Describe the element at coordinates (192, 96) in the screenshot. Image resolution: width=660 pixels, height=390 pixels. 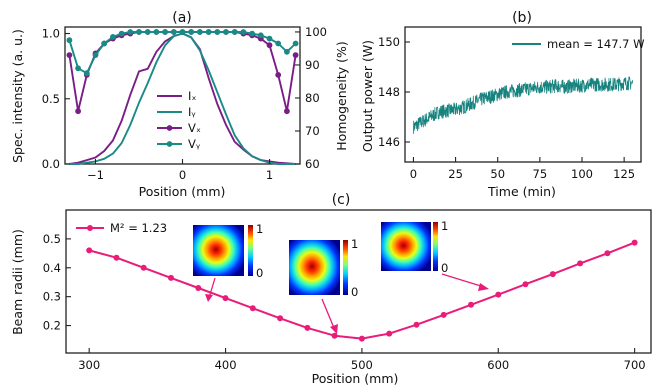
I see `panel-a-legend-label: Iₓ` at that location.